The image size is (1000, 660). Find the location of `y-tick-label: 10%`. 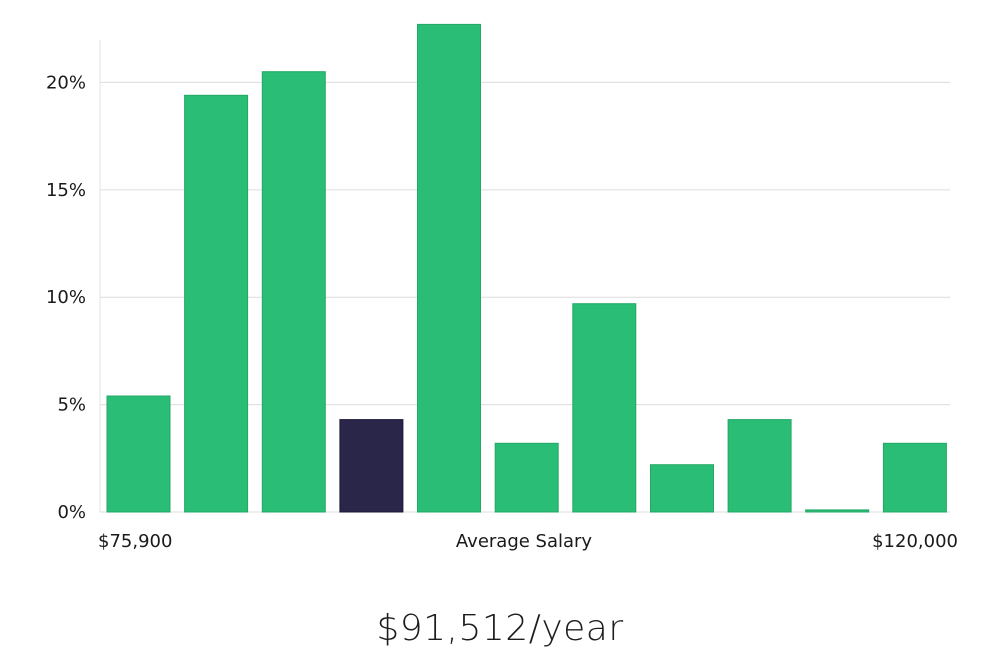

y-tick-label: 10% is located at coordinates (66, 297).